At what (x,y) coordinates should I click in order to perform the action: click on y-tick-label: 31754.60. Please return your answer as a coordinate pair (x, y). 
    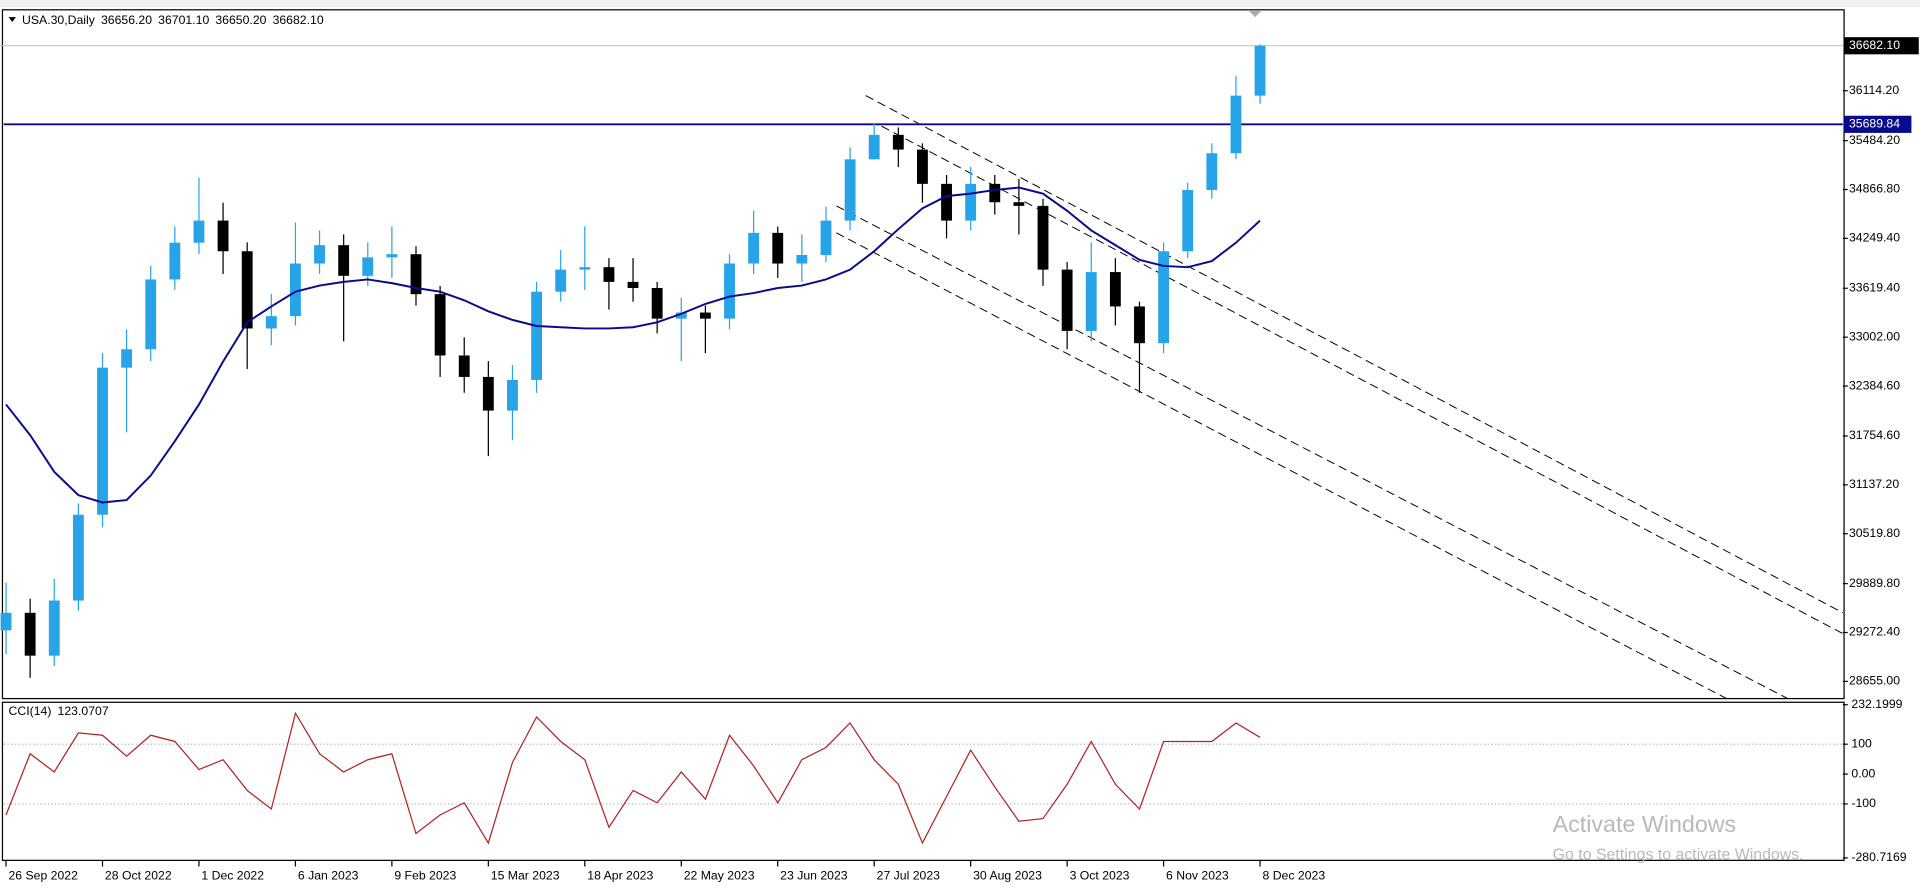
    Looking at the image, I should click on (1874, 435).